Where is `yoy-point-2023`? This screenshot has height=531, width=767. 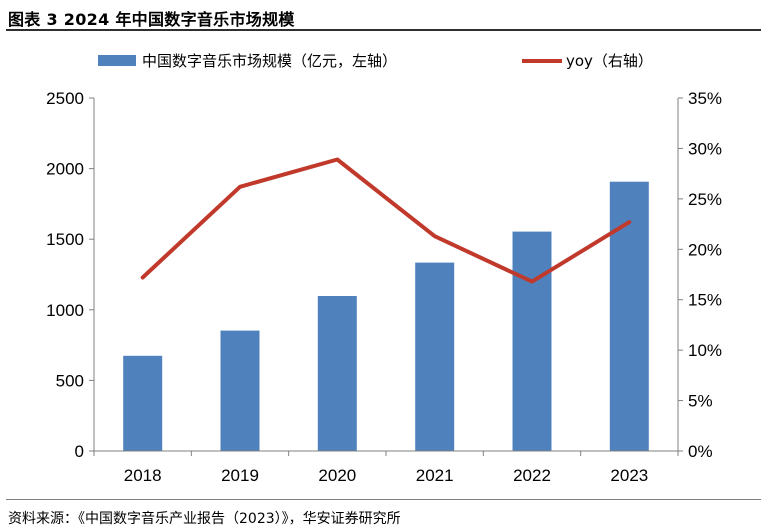
yoy-point-2023 is located at coordinates (629, 222).